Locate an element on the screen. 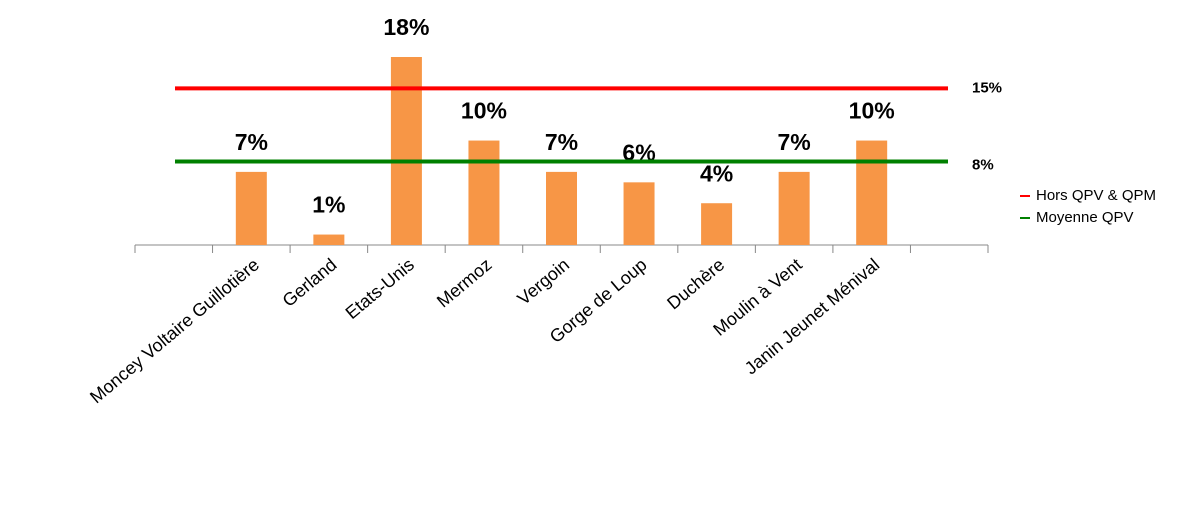  legend-label: Moyenne QPV is located at coordinates (1085, 217).